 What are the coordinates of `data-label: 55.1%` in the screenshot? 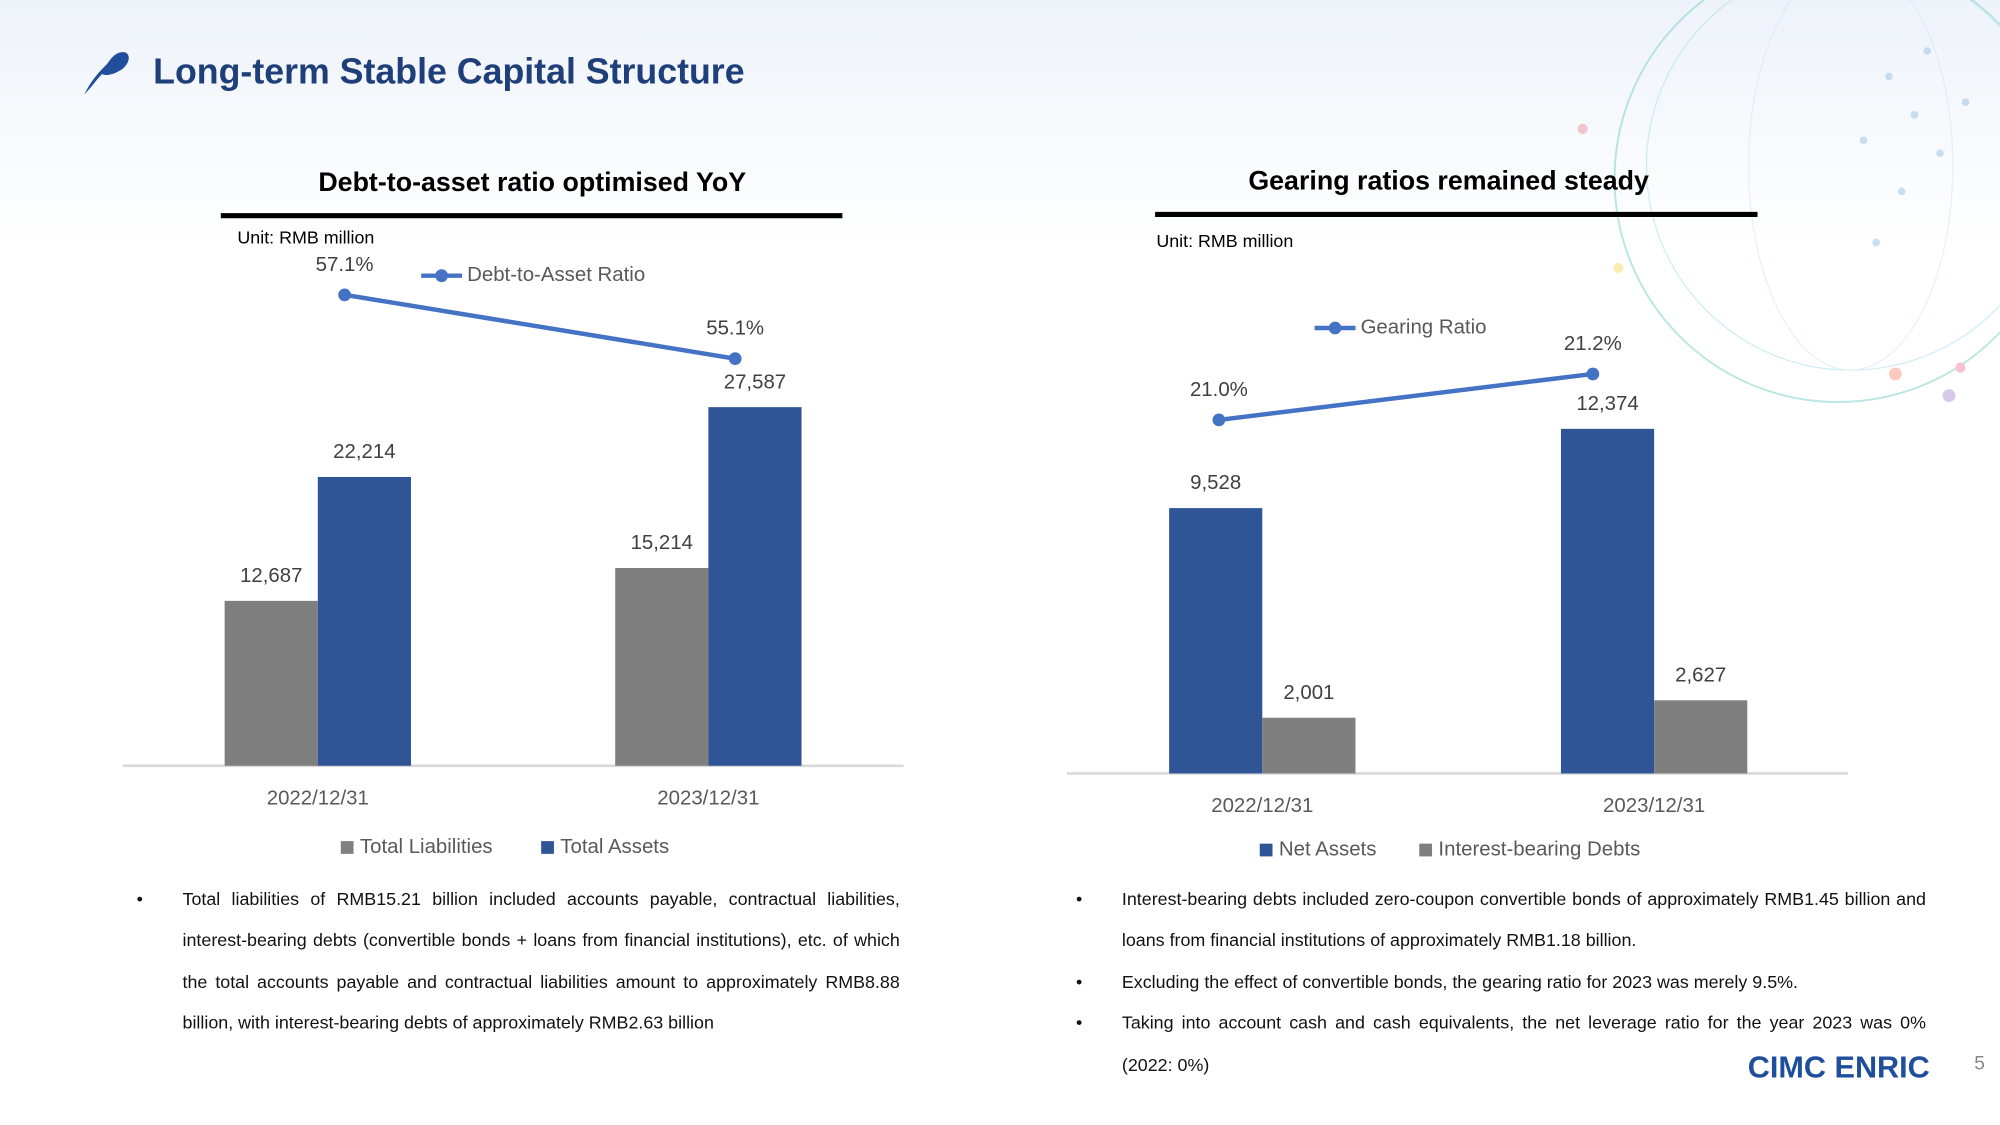 It's located at (735, 329).